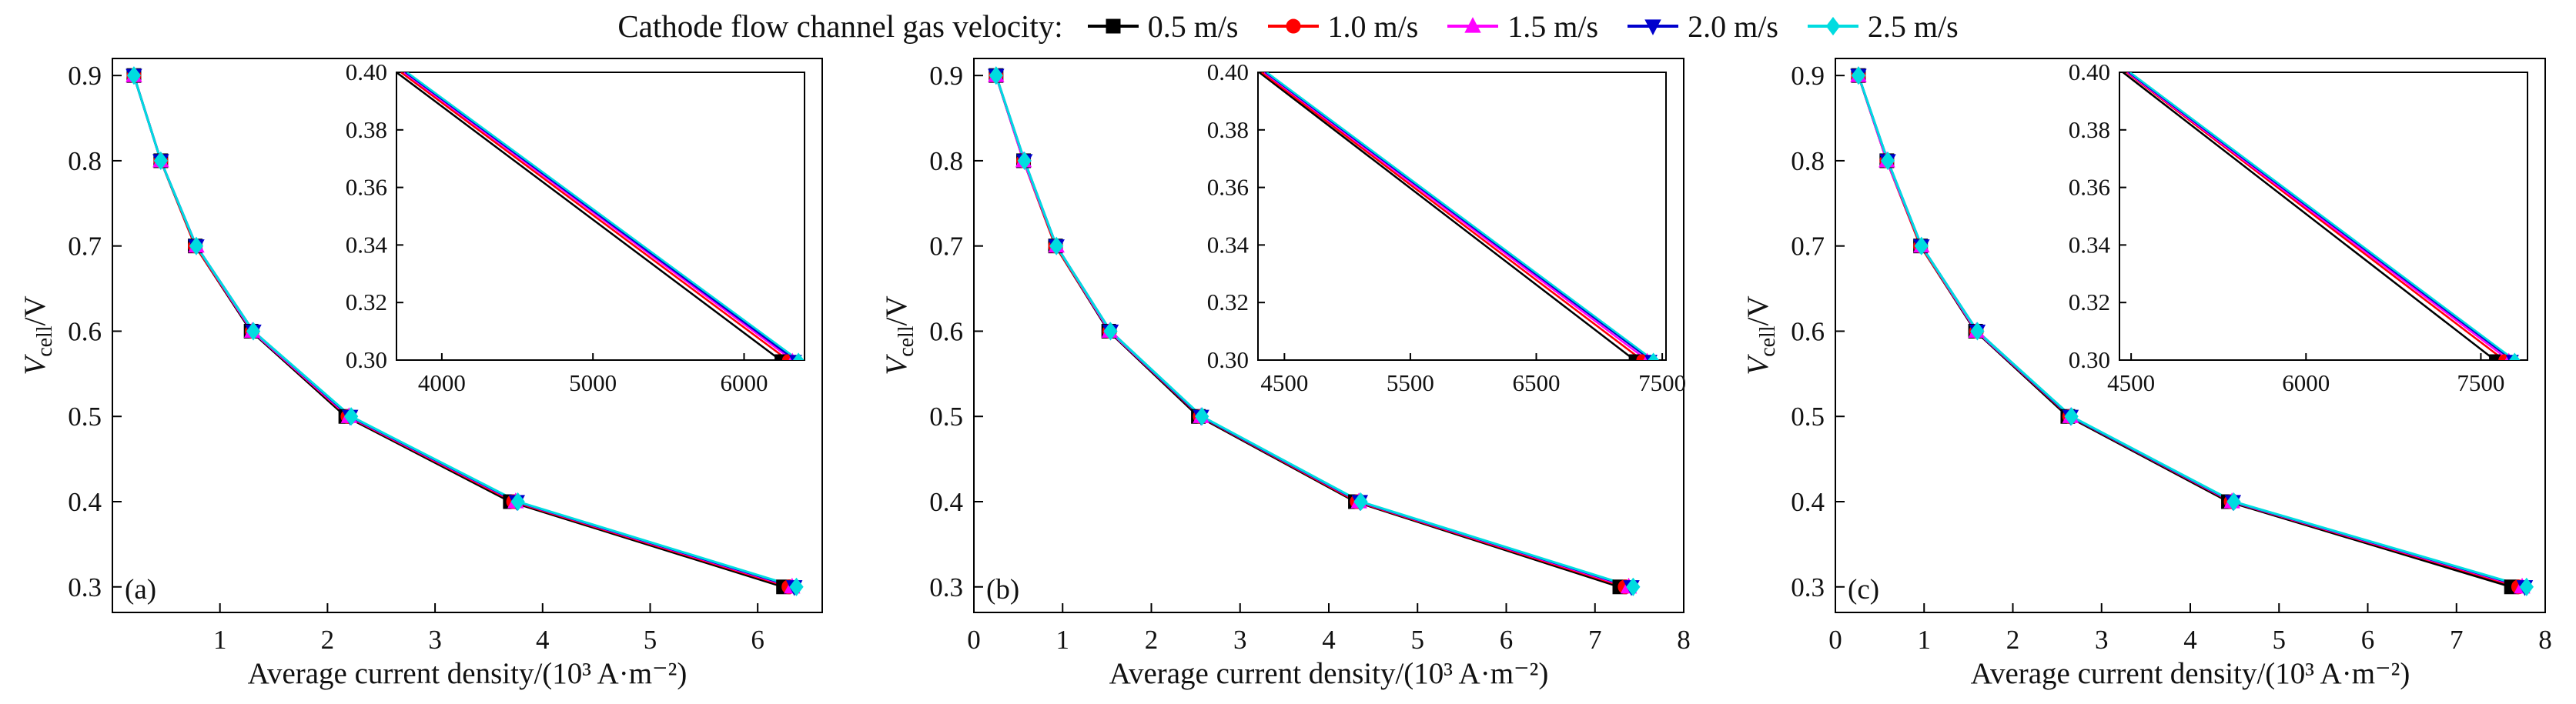 This screenshot has width=2576, height=704. I want to click on legend-item-label: 2.0 m/s, so click(1733, 26).